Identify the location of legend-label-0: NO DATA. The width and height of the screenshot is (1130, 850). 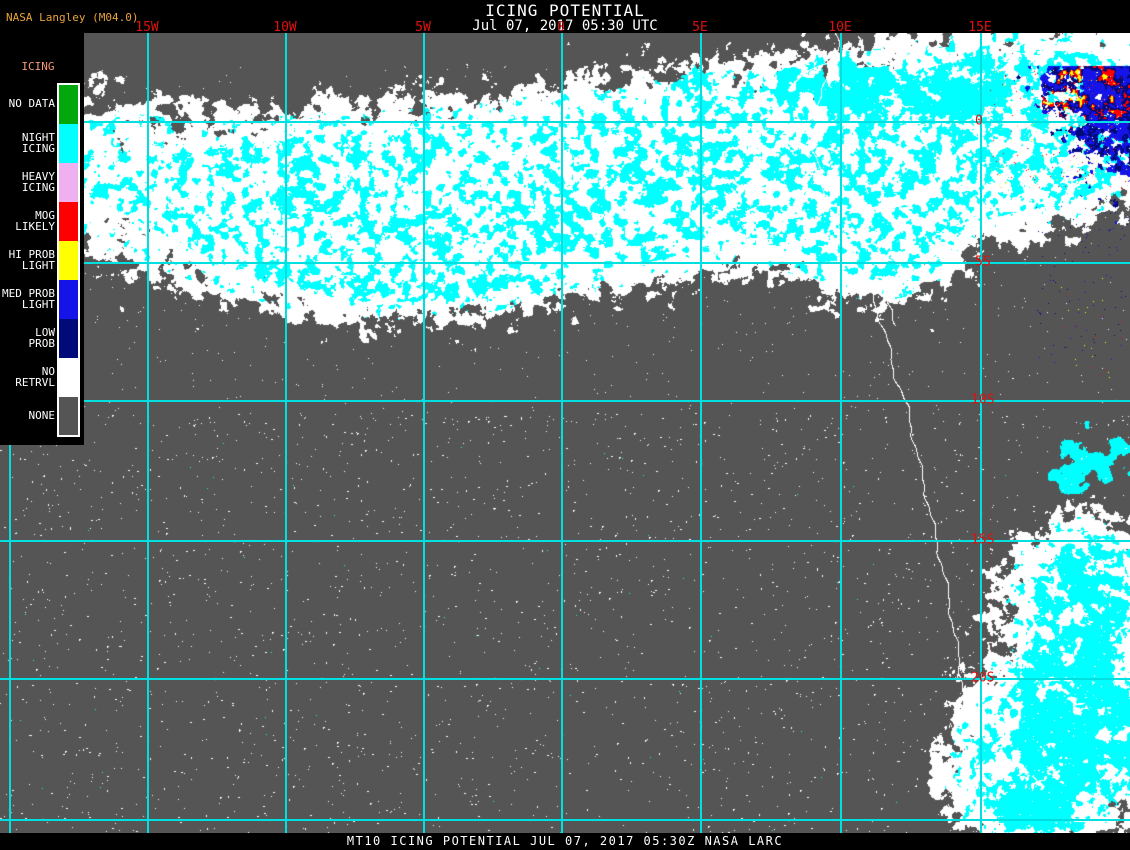
(31, 103).